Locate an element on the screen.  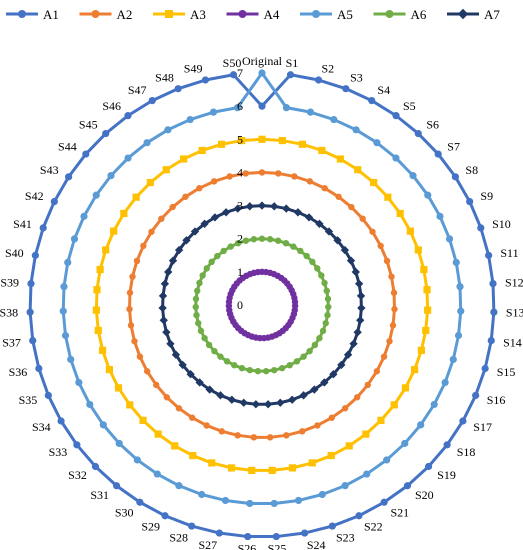
legend-item-a2: A2 is located at coordinates (105, 14).